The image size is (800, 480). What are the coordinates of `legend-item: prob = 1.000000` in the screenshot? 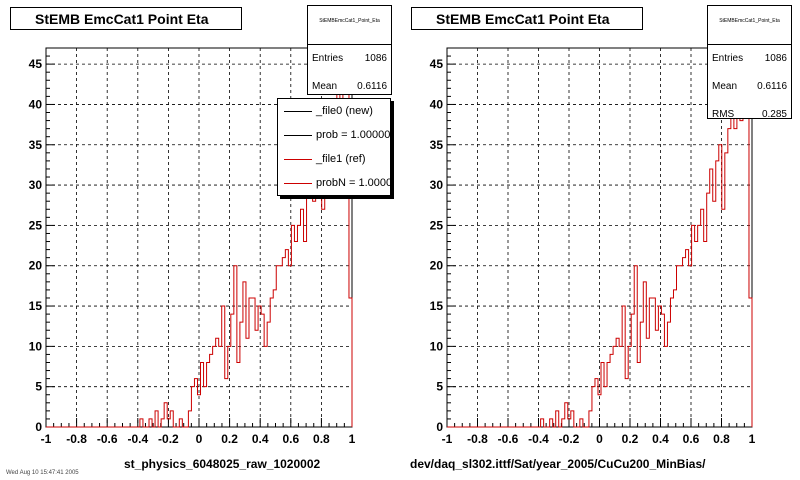 It's located at (334, 135).